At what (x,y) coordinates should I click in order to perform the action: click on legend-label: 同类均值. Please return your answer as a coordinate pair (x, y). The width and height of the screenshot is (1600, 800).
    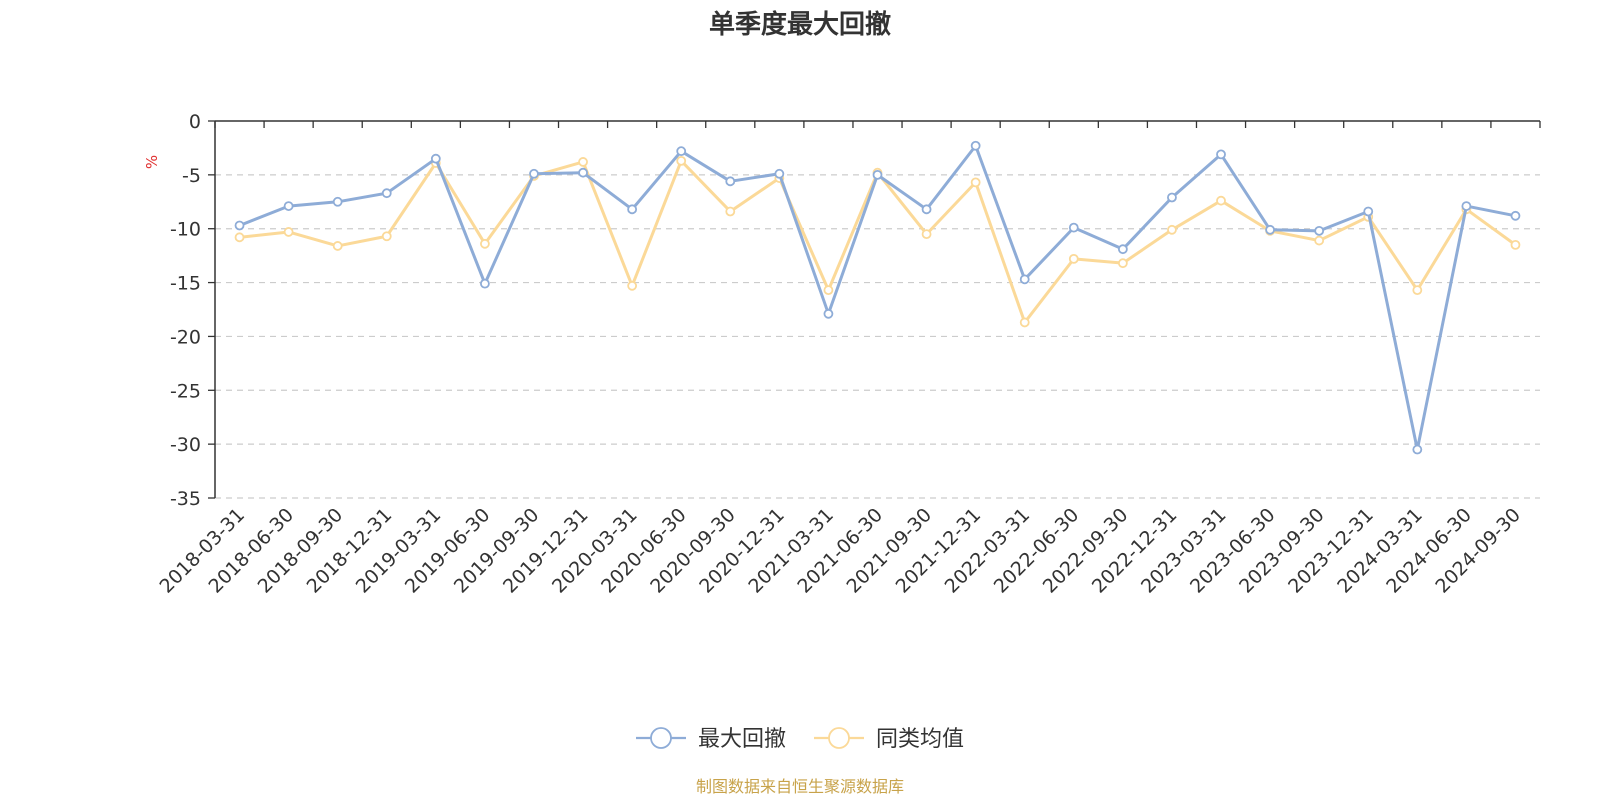
    Looking at the image, I should click on (920, 739).